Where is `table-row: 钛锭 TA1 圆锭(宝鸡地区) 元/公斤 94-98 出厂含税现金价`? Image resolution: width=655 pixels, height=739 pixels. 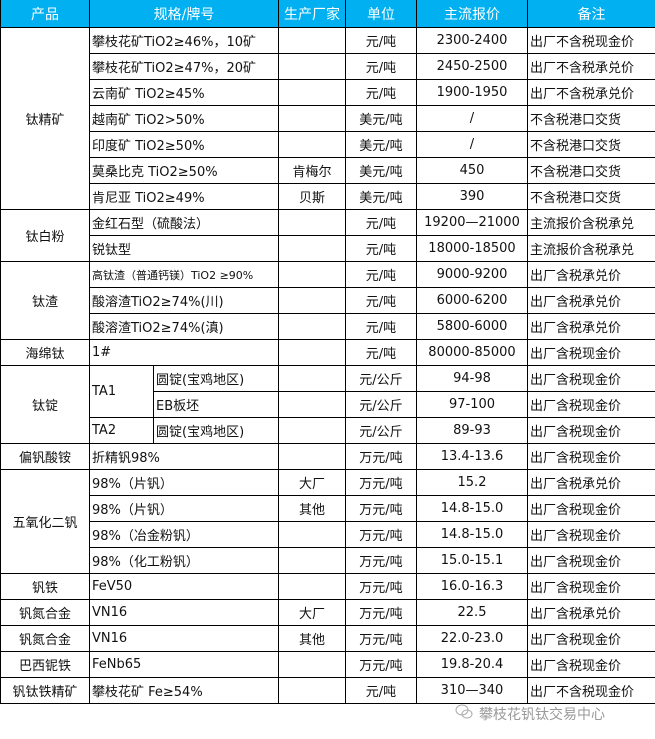
table-row: 钛锭 TA1 圆锭(宝鸡地区) 元/公斤 94-98 出厂含税现金价 is located at coordinates (327, 404).